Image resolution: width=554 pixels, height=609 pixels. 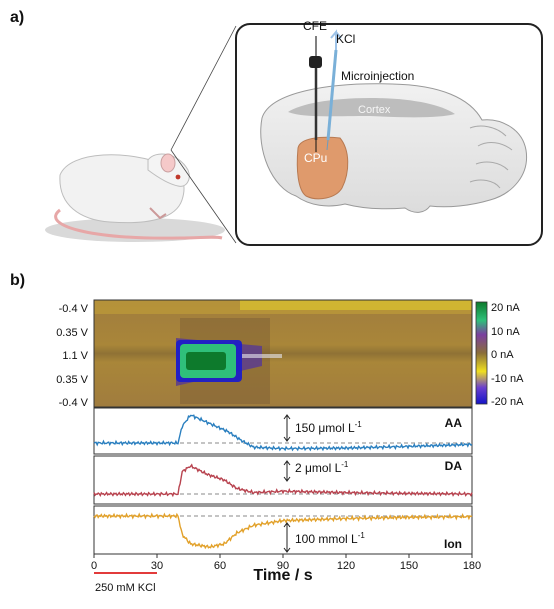 I want to click on heatmap-ytick-5: -0.4 V, so click(x=74, y=403).